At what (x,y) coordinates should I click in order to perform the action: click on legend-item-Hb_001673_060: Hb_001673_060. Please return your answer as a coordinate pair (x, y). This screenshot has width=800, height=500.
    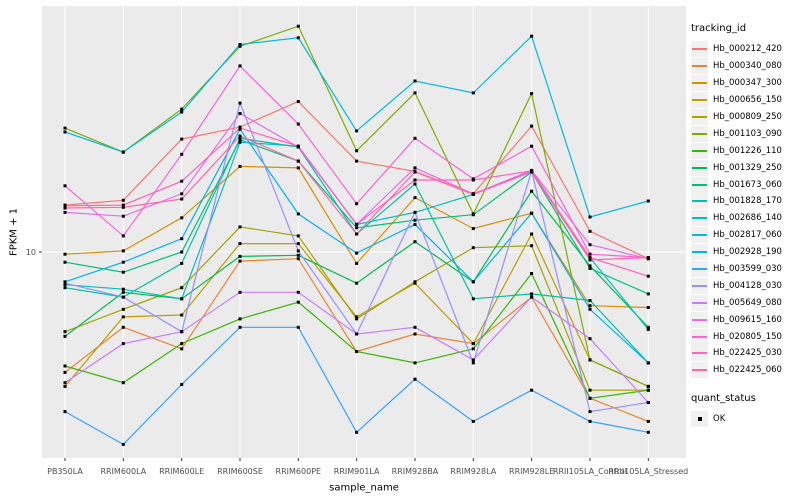
    Looking at the image, I should click on (745, 184).